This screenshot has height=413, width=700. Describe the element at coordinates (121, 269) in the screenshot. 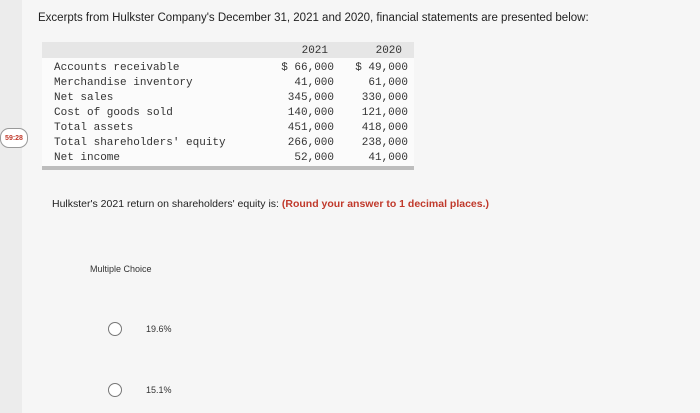

I see `multiple-choice-label: Multiple Choice` at that location.